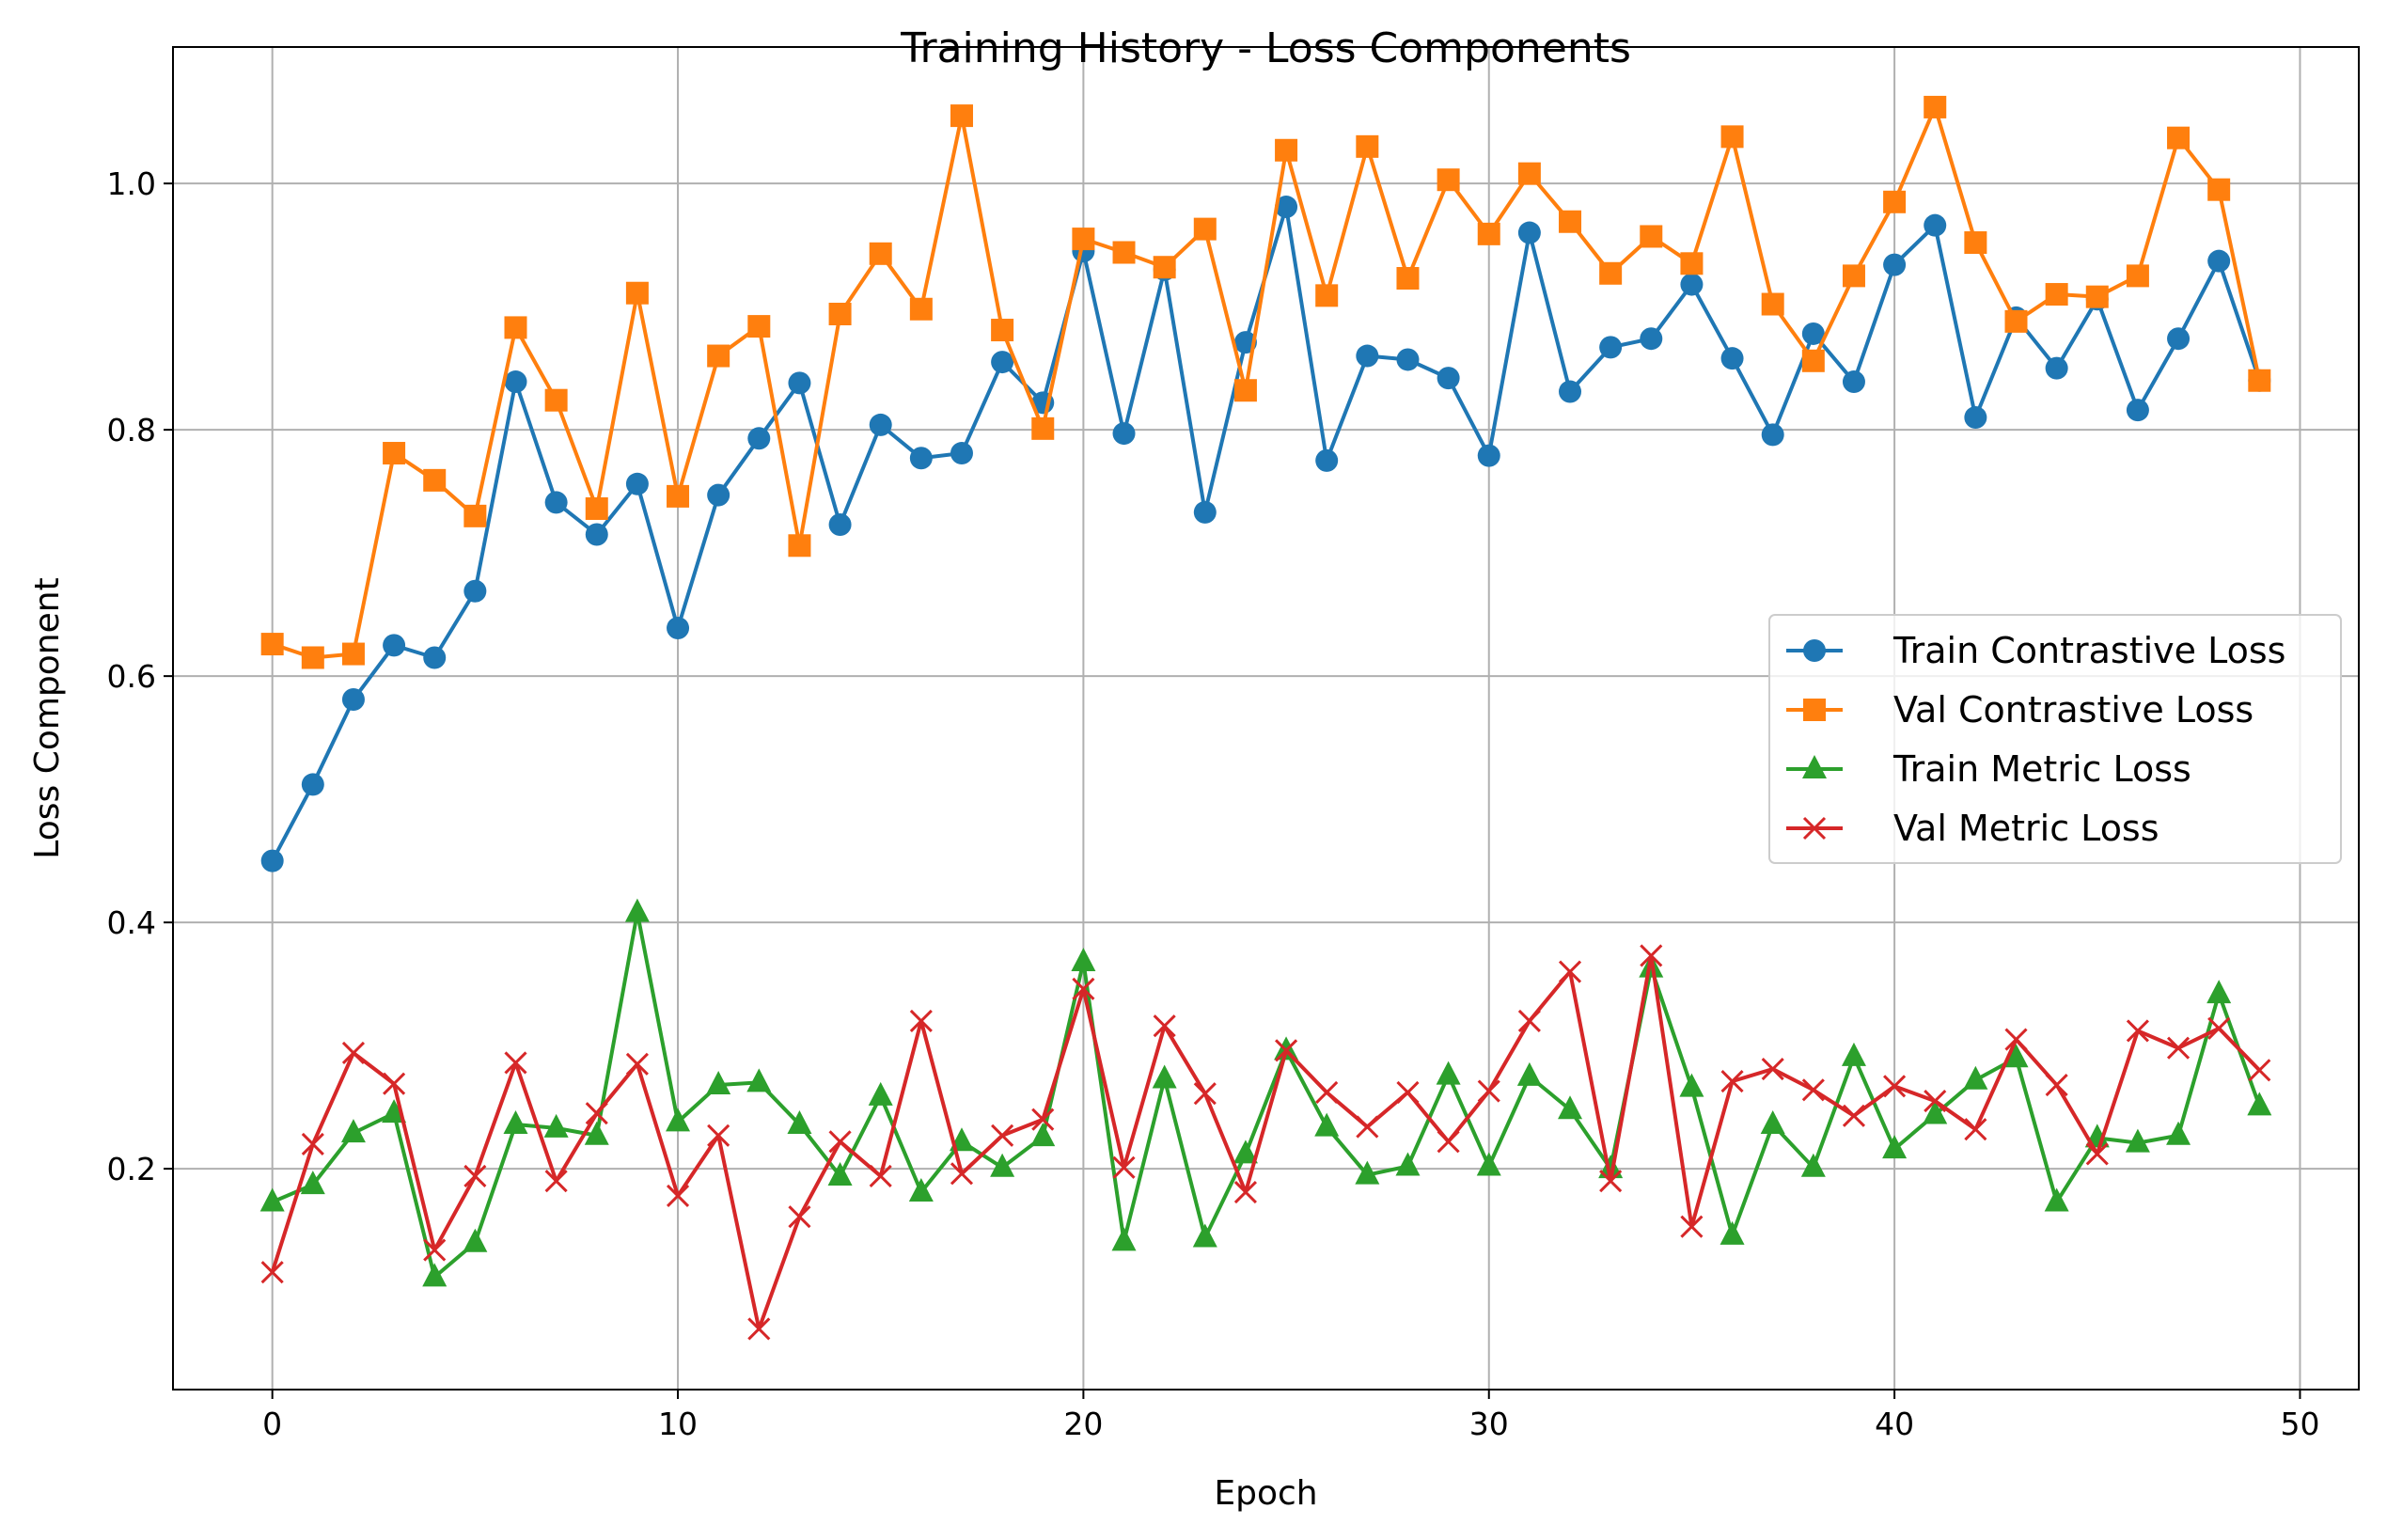 This screenshot has width=2387, height=1540. What do you see at coordinates (131, 922) in the screenshot?
I see `y-tick-label: 0.4` at bounding box center [131, 922].